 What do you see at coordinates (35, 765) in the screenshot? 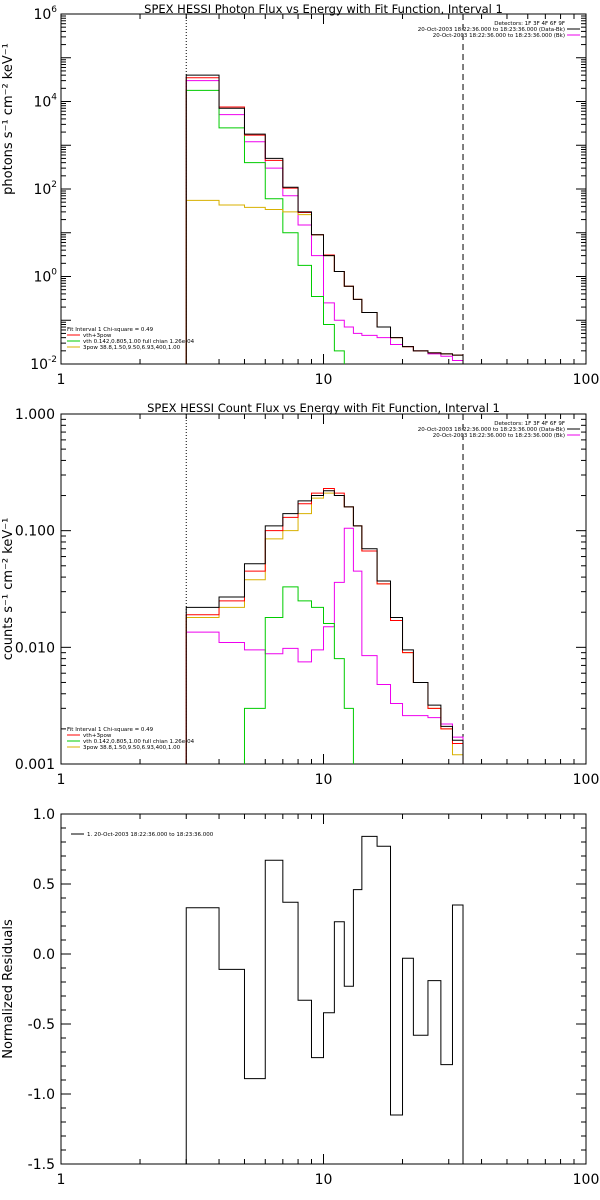
I see `y-tick-label: 0.001` at bounding box center [35, 765].